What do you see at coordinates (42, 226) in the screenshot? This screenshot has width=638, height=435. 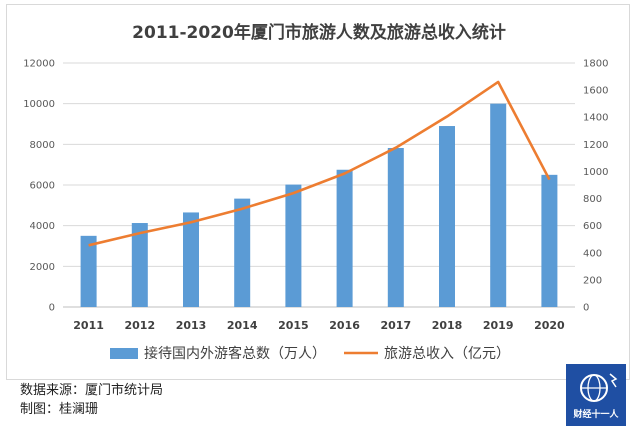 I see `y-left-tick-label: 4000` at bounding box center [42, 226].